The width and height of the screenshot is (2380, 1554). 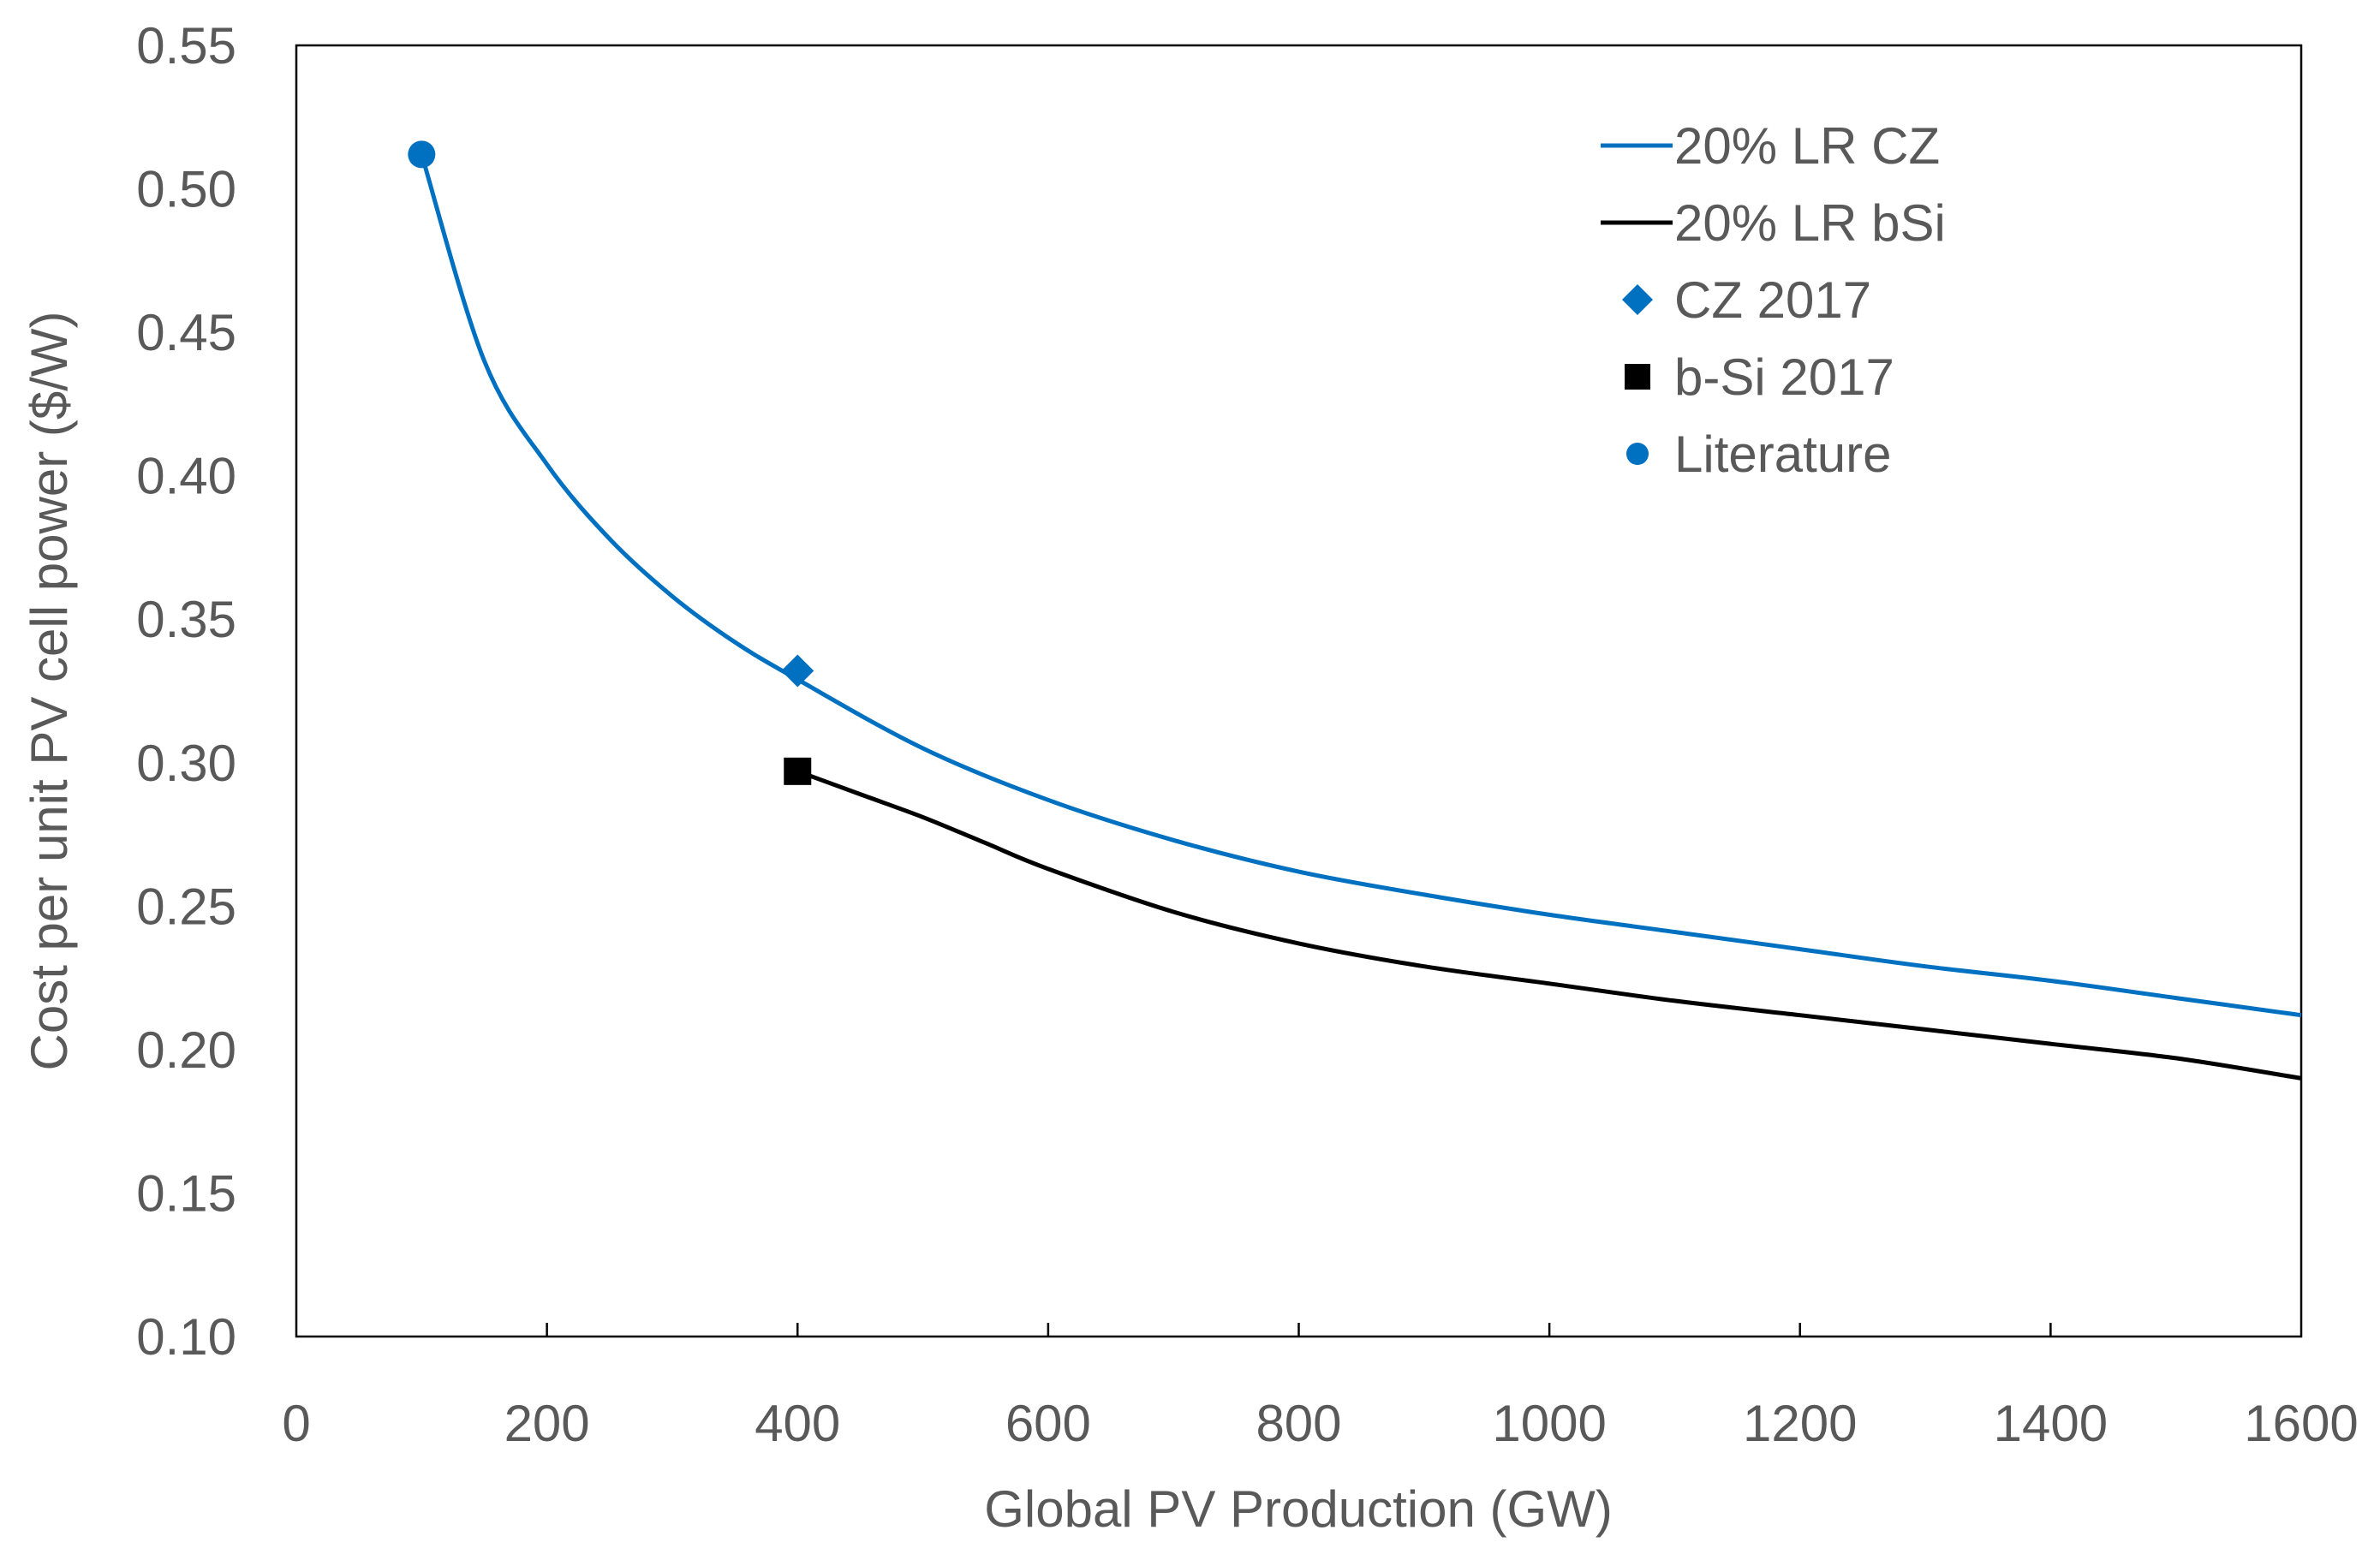 What do you see at coordinates (186, 691) in the screenshot?
I see `y-axis-tick-labels: 0.10 0.15 0.20 0.25 0.30 0.35 0.40 0.45 0.50 0.55` at bounding box center [186, 691].